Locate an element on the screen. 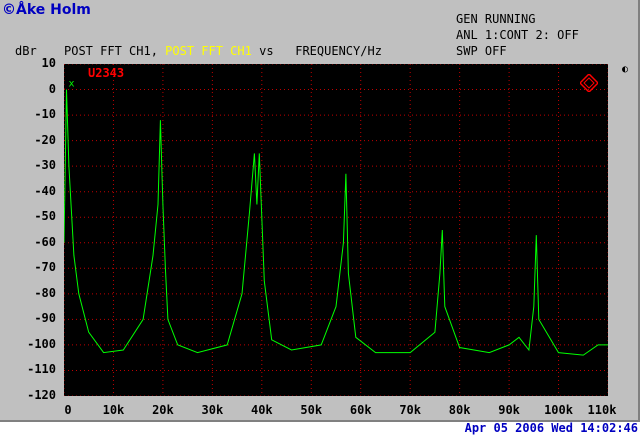 The height and width of the screenshot is (436, 640). title-vs: vs is located at coordinates (266, 51).